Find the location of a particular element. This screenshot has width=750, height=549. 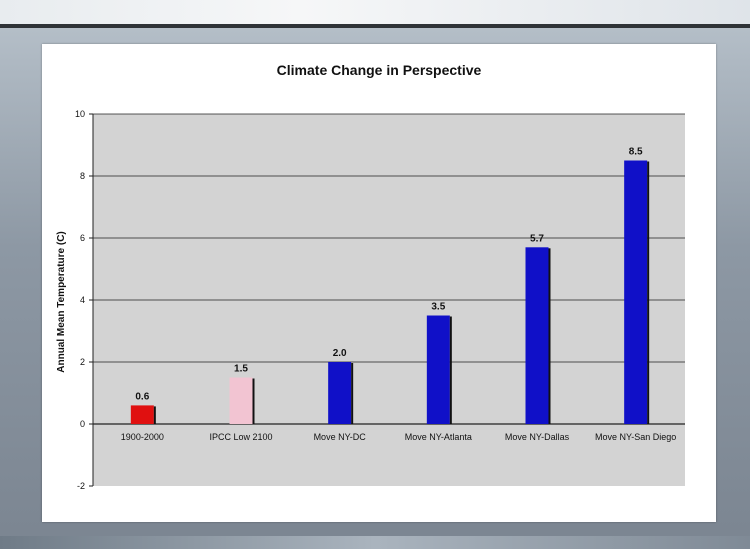

x-category-label: 1900-2000 is located at coordinates (142, 437).